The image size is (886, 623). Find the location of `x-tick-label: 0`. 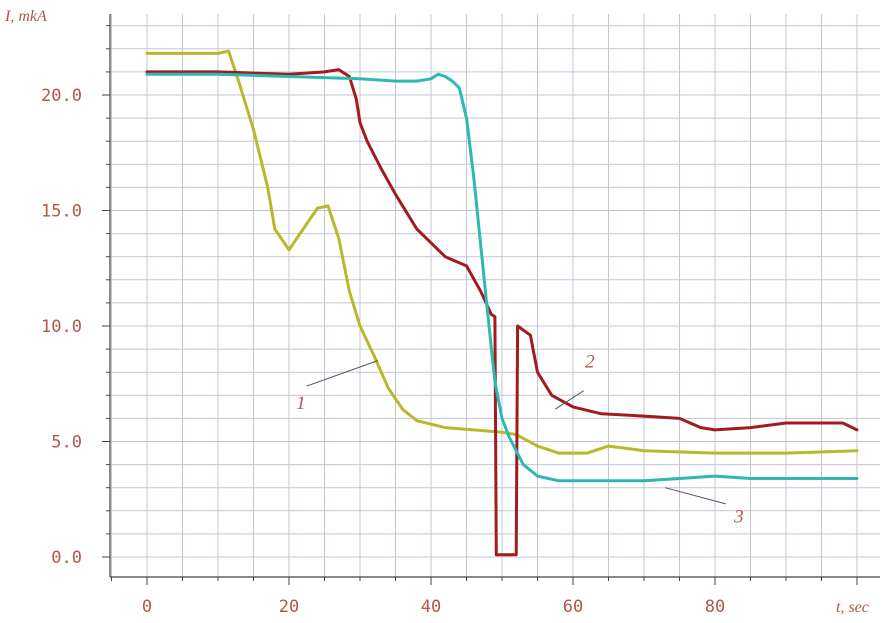

x-tick-label: 0 is located at coordinates (147, 607).